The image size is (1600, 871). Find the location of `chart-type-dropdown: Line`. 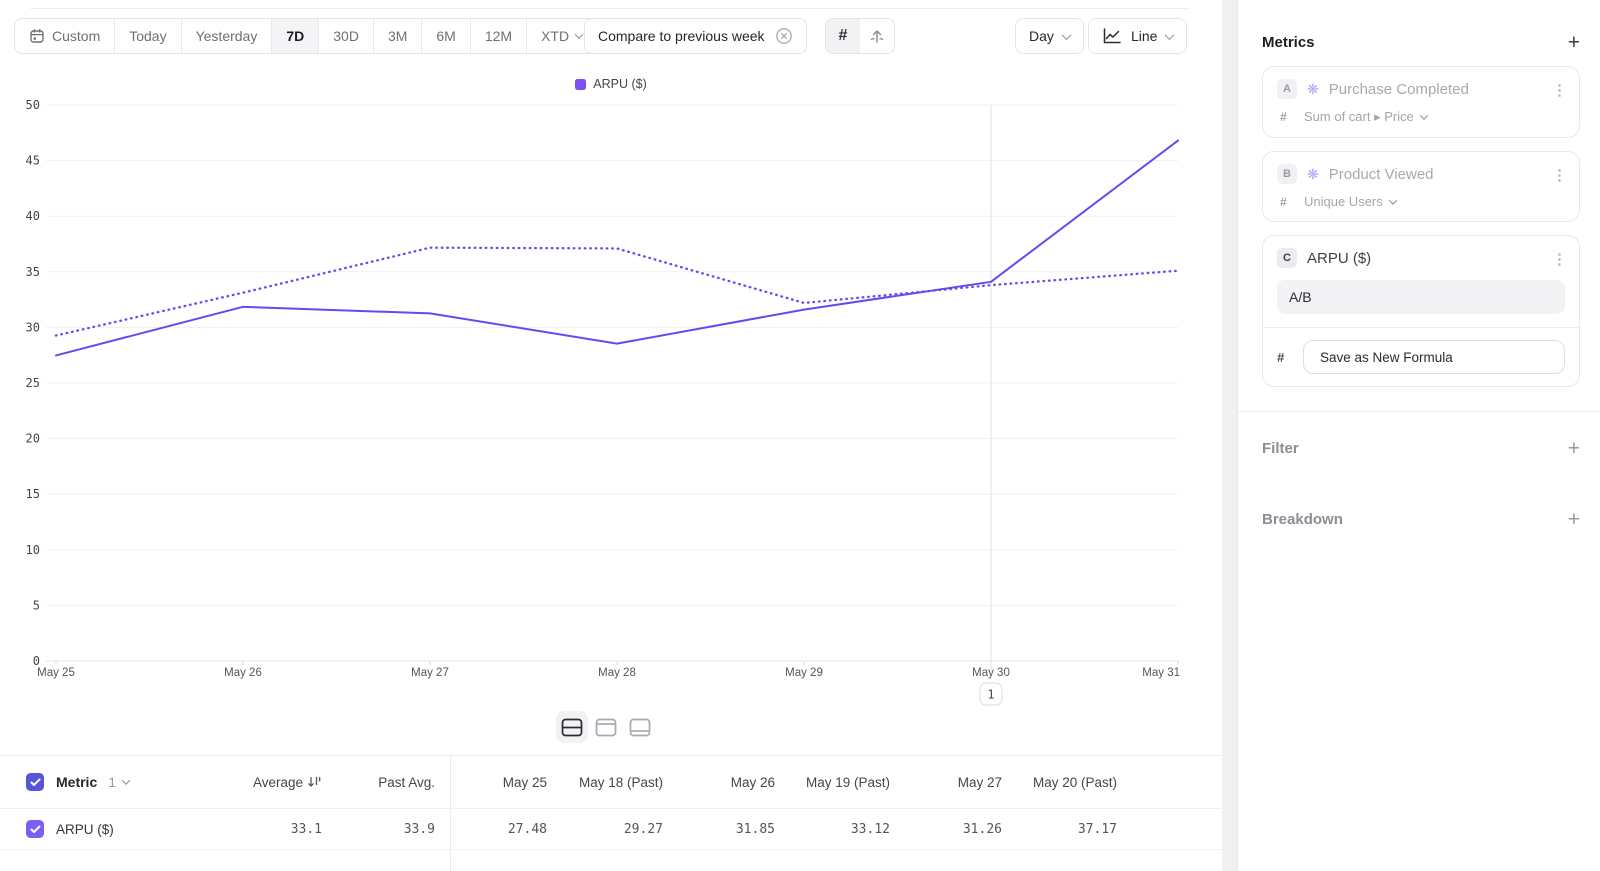

chart-type-dropdown: Line is located at coordinates (1138, 36).